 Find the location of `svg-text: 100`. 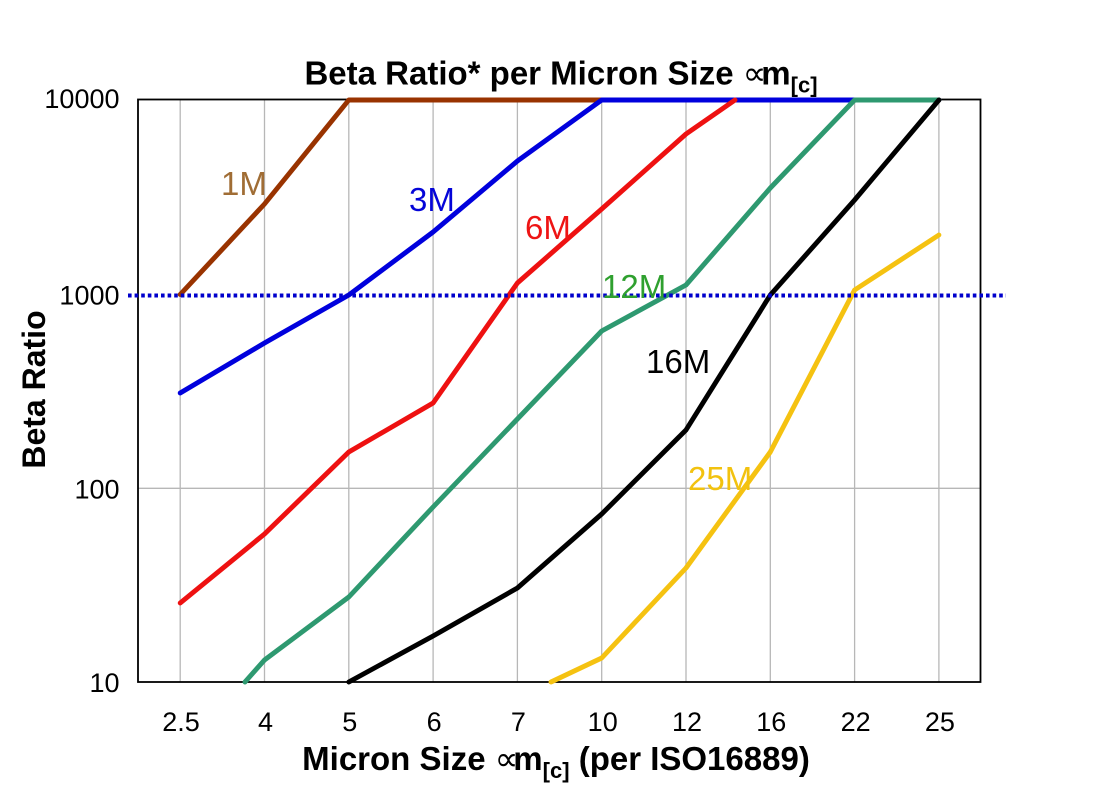

svg-text: 100 is located at coordinates (96, 489).